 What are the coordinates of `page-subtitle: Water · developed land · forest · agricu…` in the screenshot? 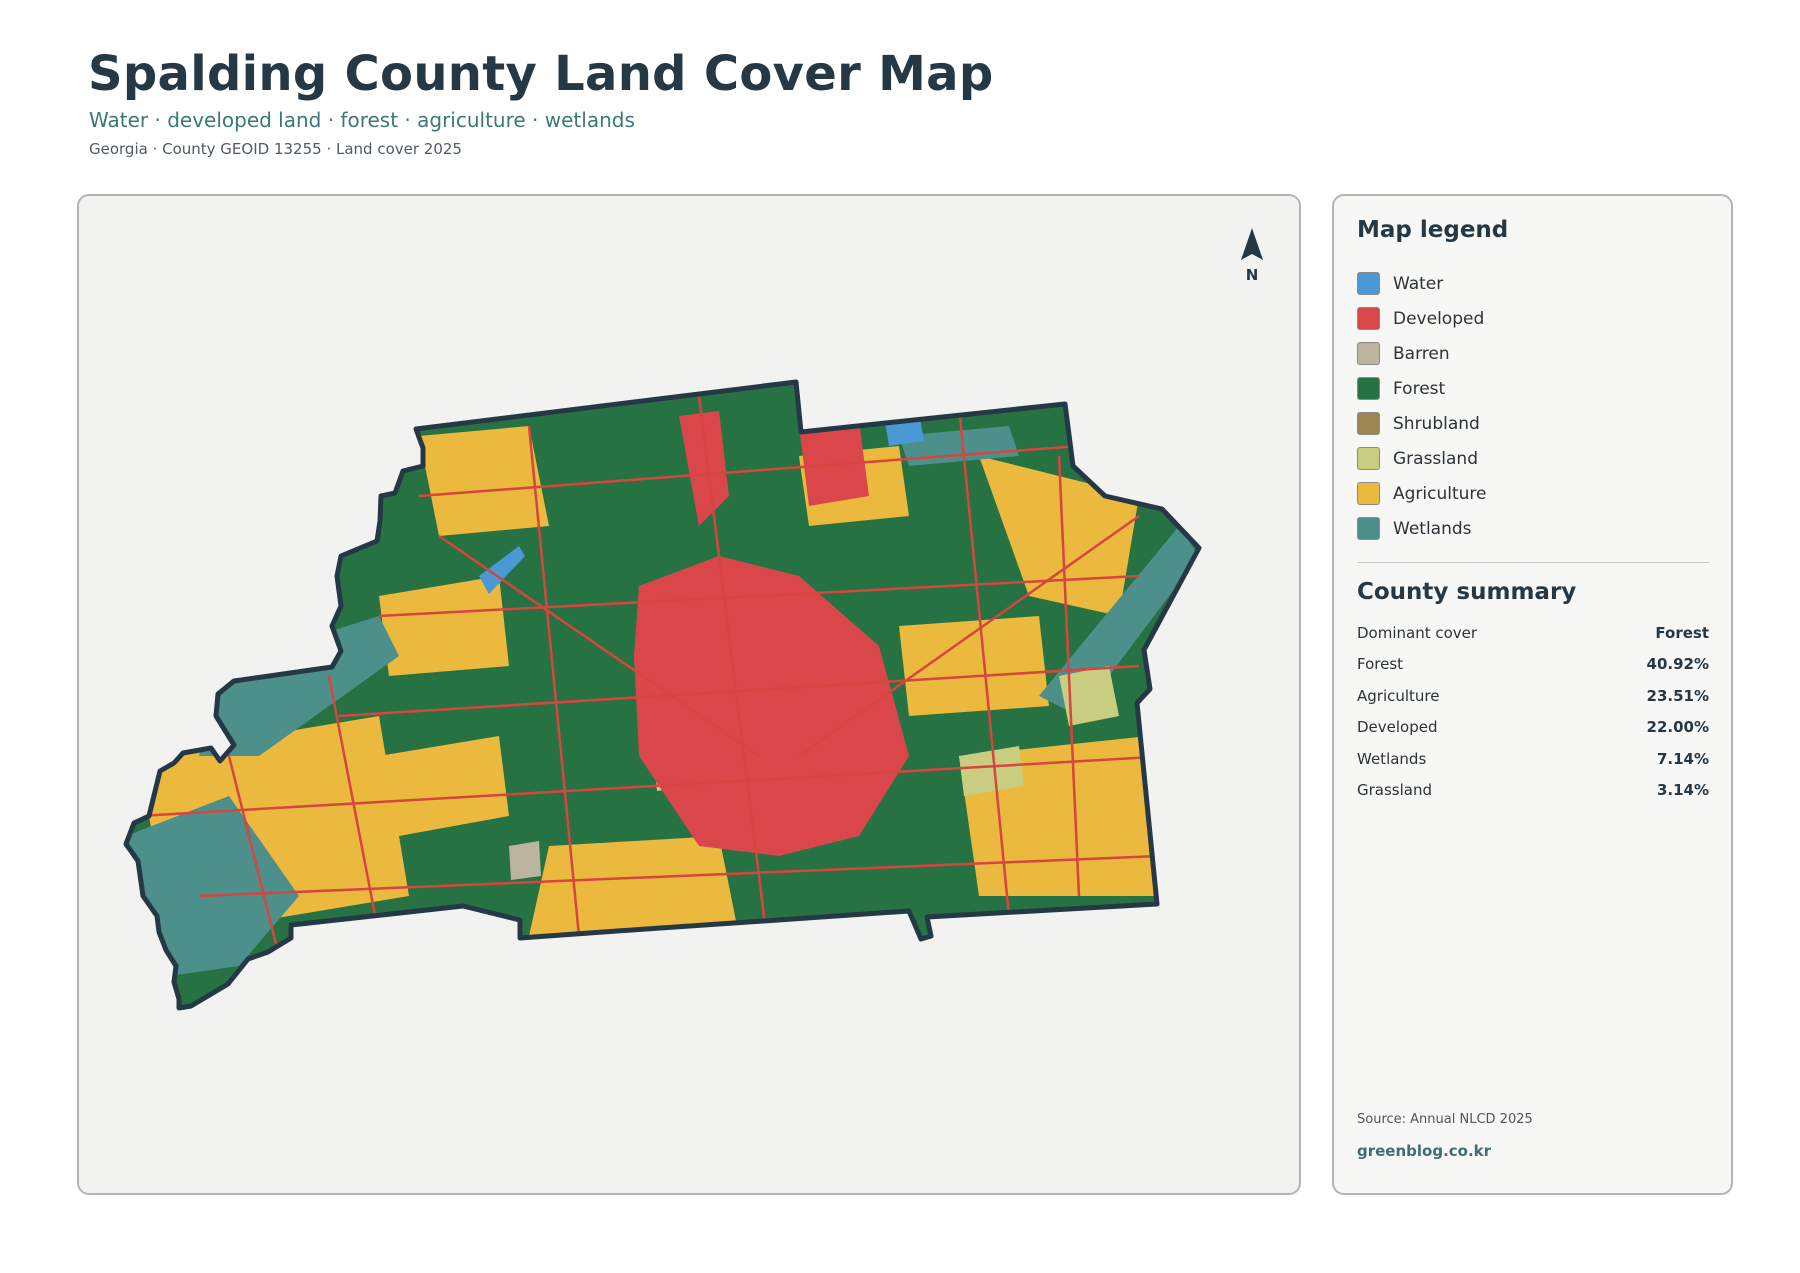 It's located at (362, 120).